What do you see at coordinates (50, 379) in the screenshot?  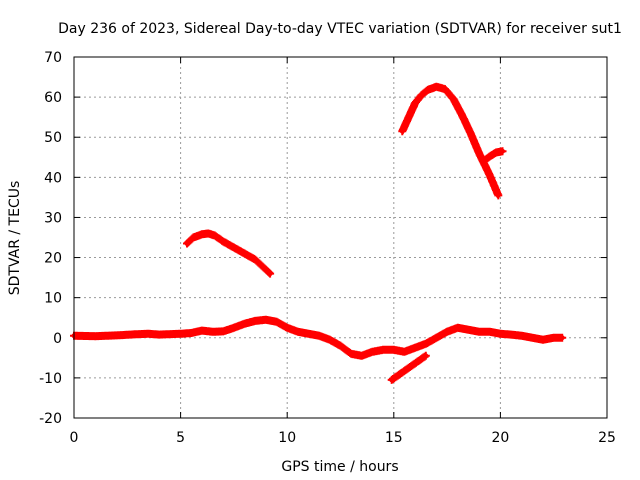 I see `y-tick-label: -10` at bounding box center [50, 379].